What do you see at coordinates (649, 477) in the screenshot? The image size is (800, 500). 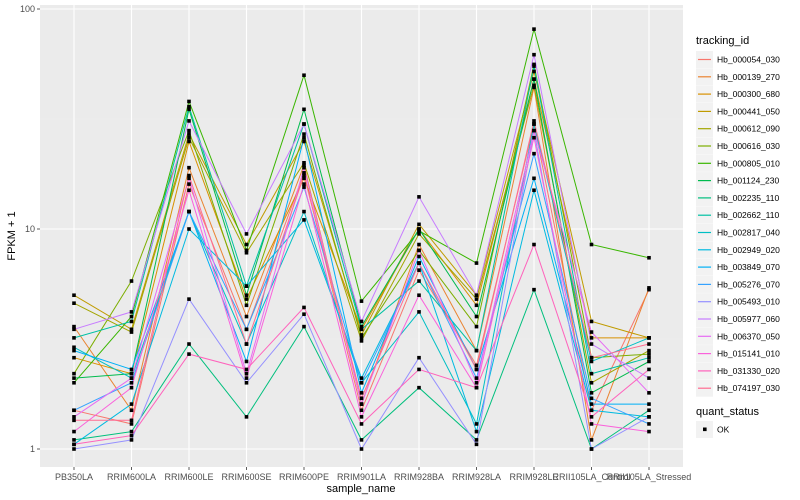 I see `x-tick-label: RRII105LA_Stressed` at bounding box center [649, 477].